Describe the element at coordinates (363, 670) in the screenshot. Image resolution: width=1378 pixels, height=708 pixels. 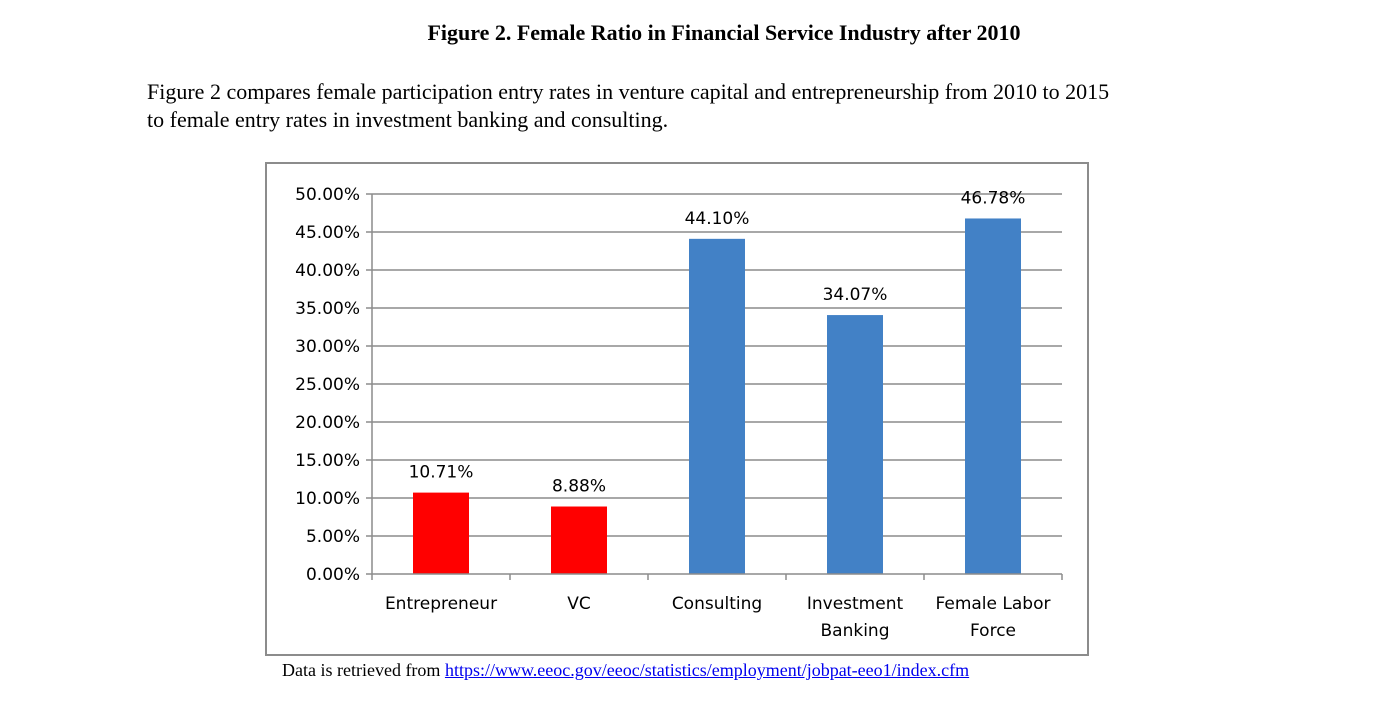
I see `source-prefix: Data is retrieved from` at that location.